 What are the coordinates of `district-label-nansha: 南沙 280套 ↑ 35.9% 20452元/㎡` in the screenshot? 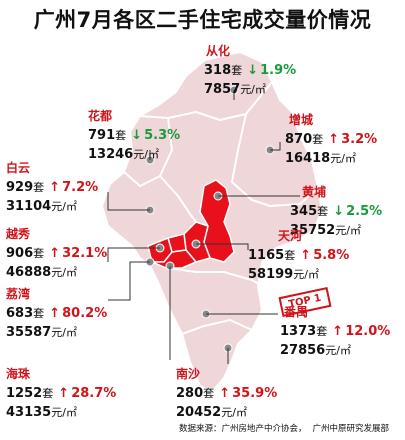 It's located at (226, 393).